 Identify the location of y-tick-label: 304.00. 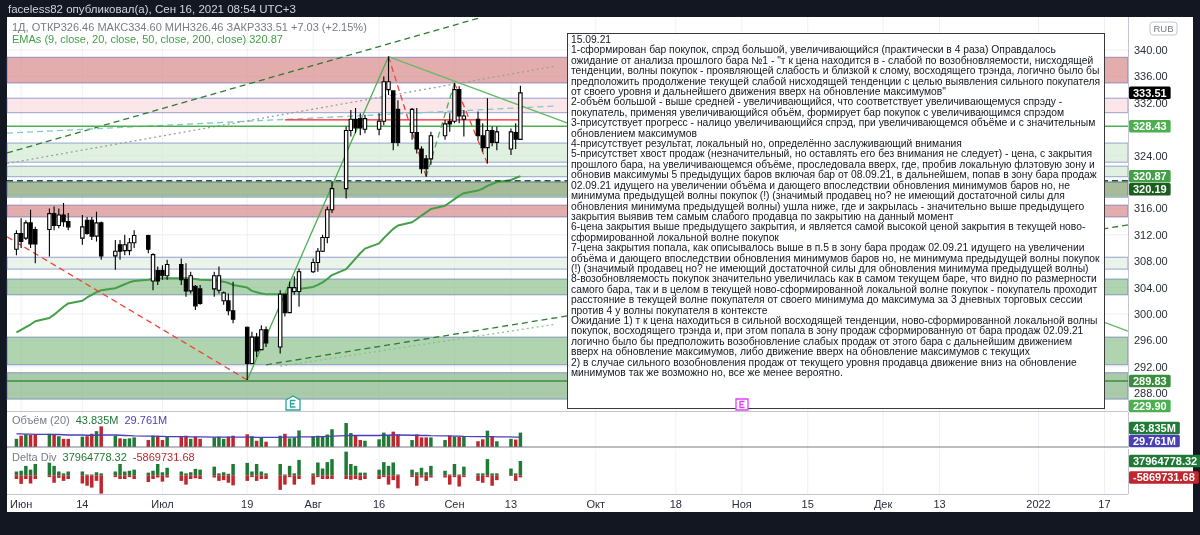
(1151, 287).